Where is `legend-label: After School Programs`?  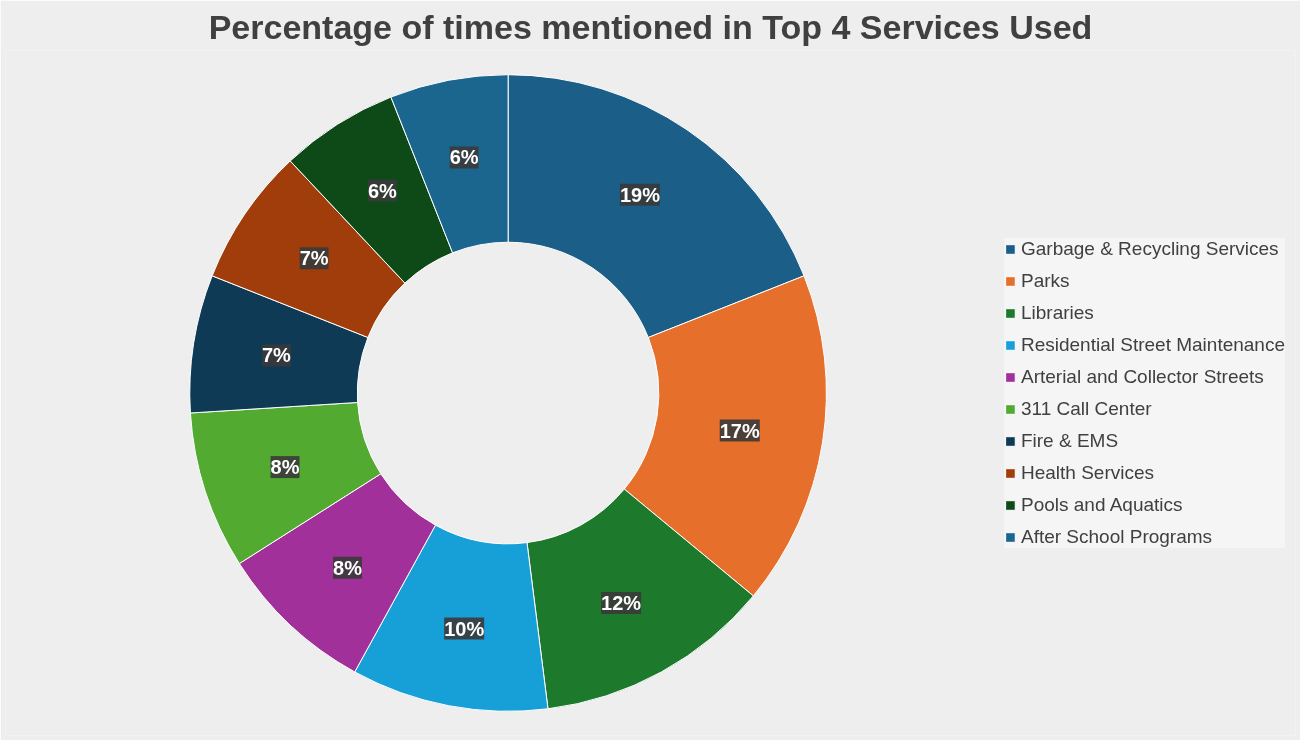
legend-label: After School Programs is located at coordinates (1116, 536).